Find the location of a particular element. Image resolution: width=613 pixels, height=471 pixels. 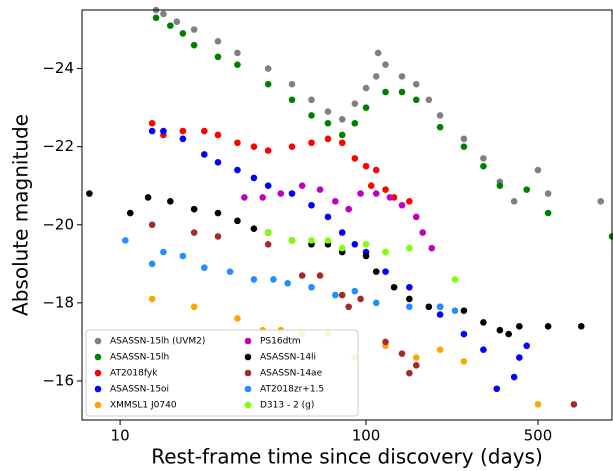

legend-label: AT2018fyk is located at coordinates (134, 374).